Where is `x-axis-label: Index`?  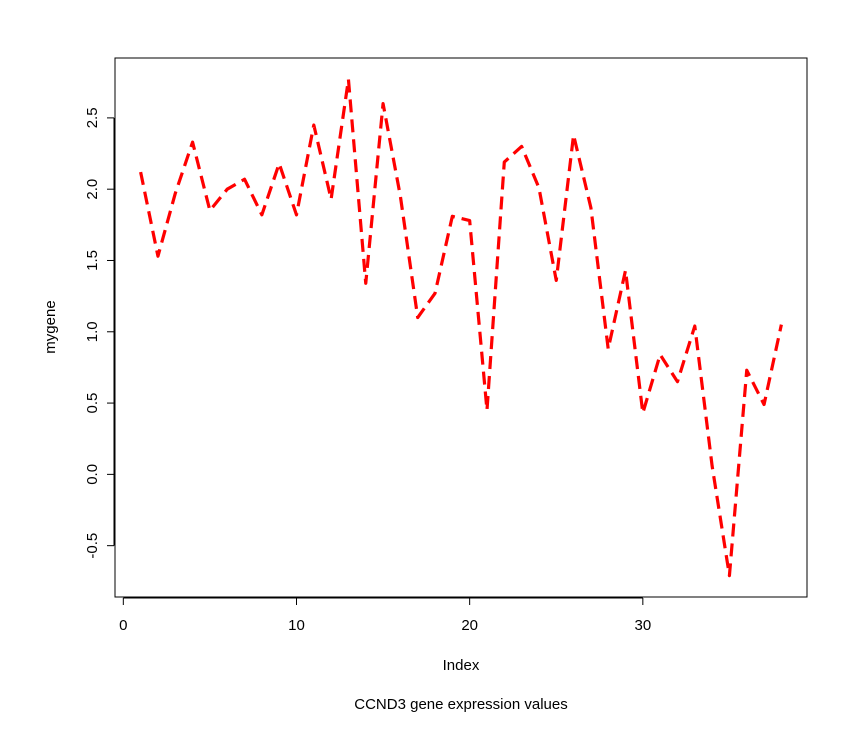
x-axis-label: Index is located at coordinates (461, 665).